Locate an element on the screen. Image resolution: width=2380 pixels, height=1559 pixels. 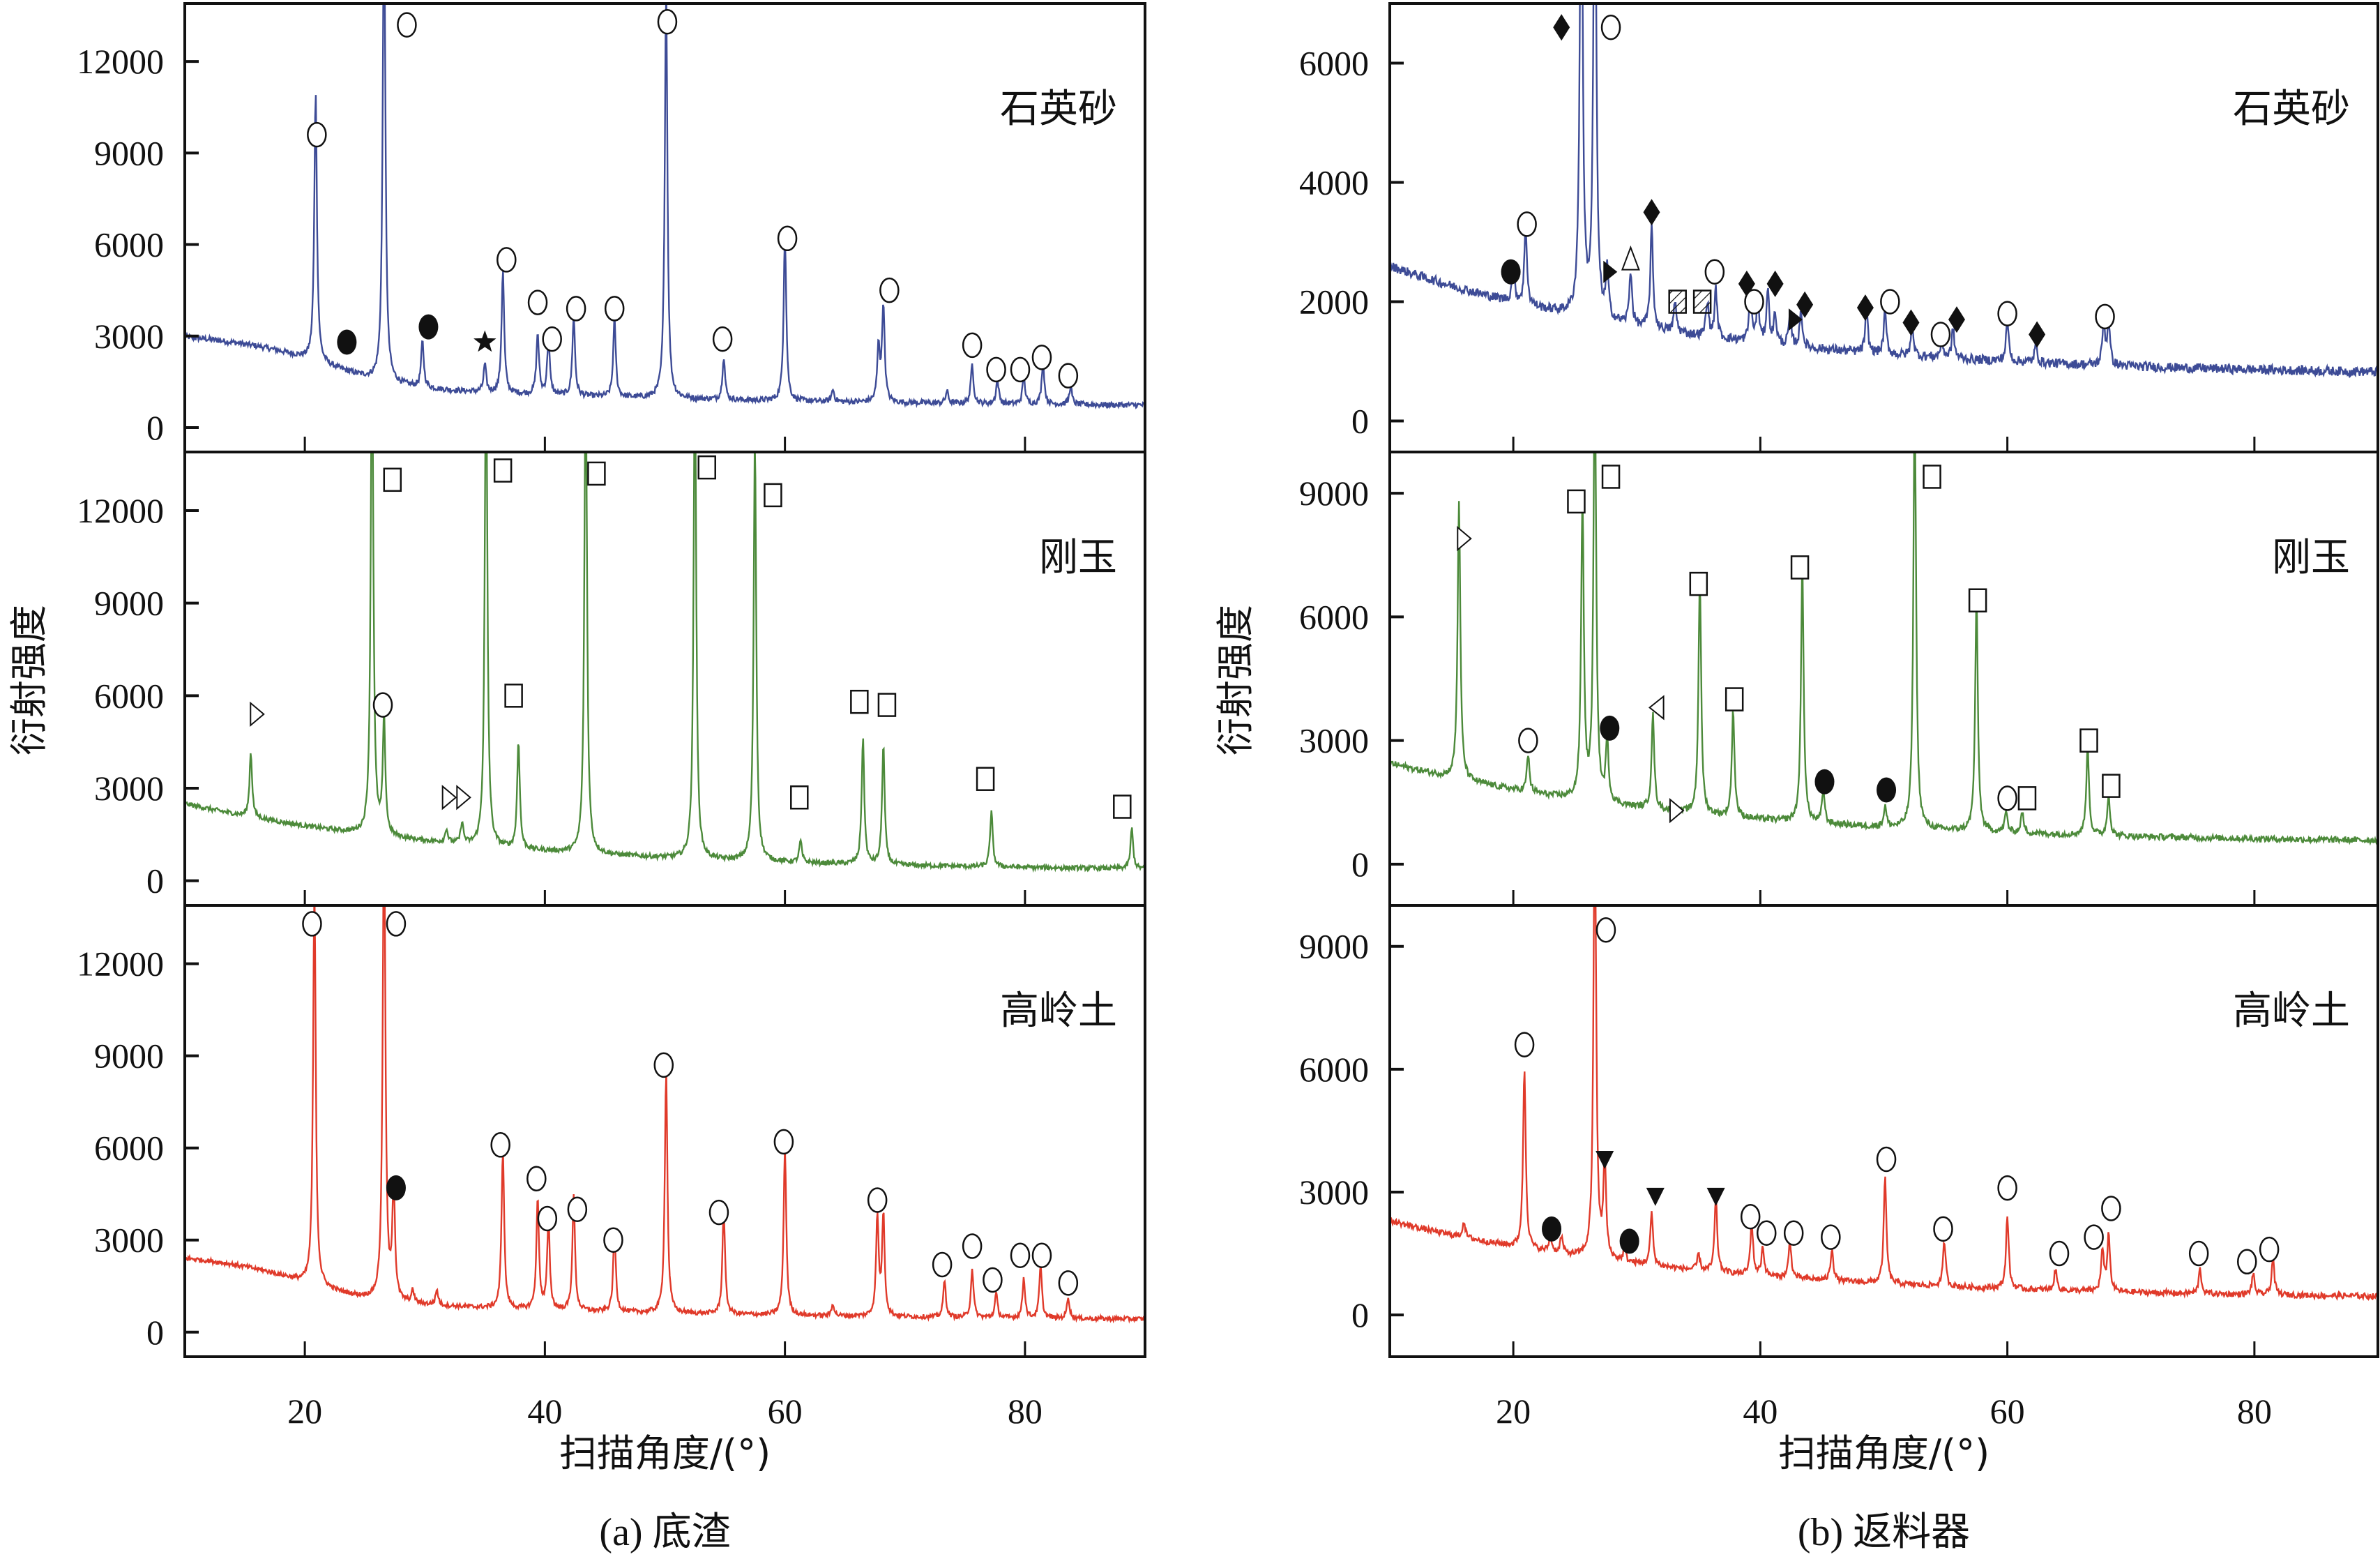
subplot-b-2: 0 3000 6000 9000 高岭土 is located at coordinates (1839, 1131).